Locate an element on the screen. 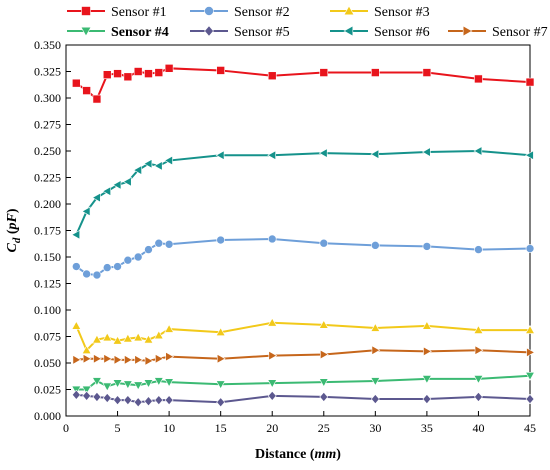  x-axis-title: Distance (mm) is located at coordinates (298, 454).